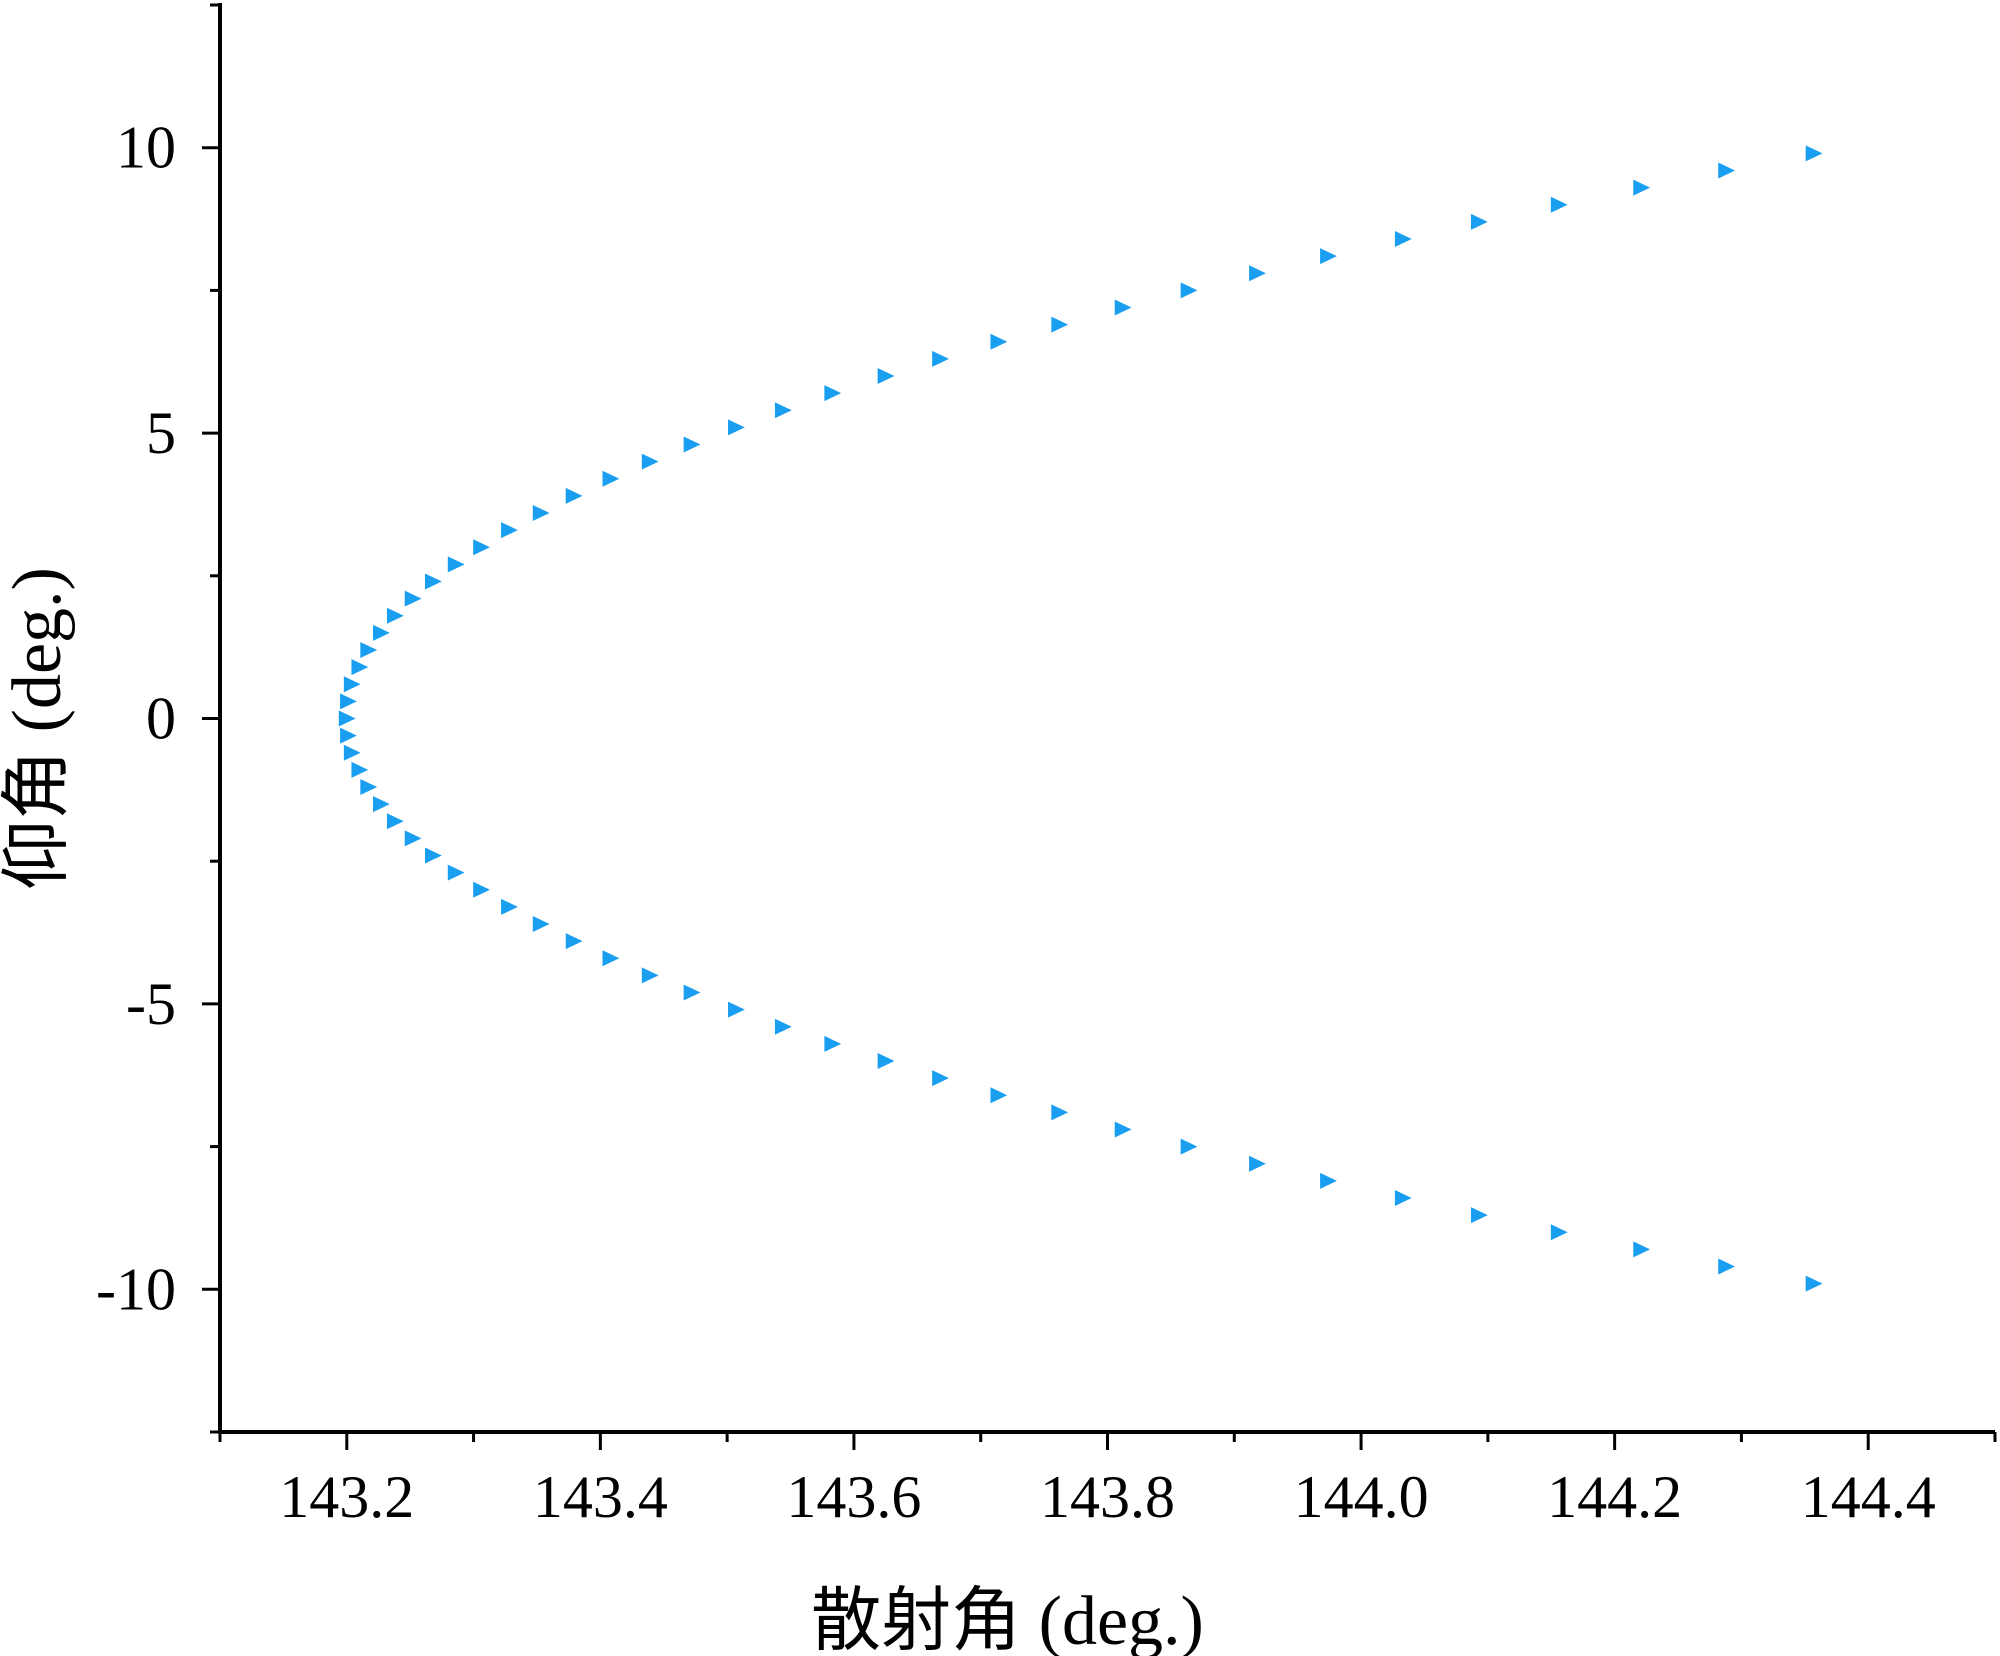 Image resolution: width=2000 pixels, height=1656 pixels. Describe the element at coordinates (1107, 1497) in the screenshot. I see `x-tick-label: 143.8` at that location.